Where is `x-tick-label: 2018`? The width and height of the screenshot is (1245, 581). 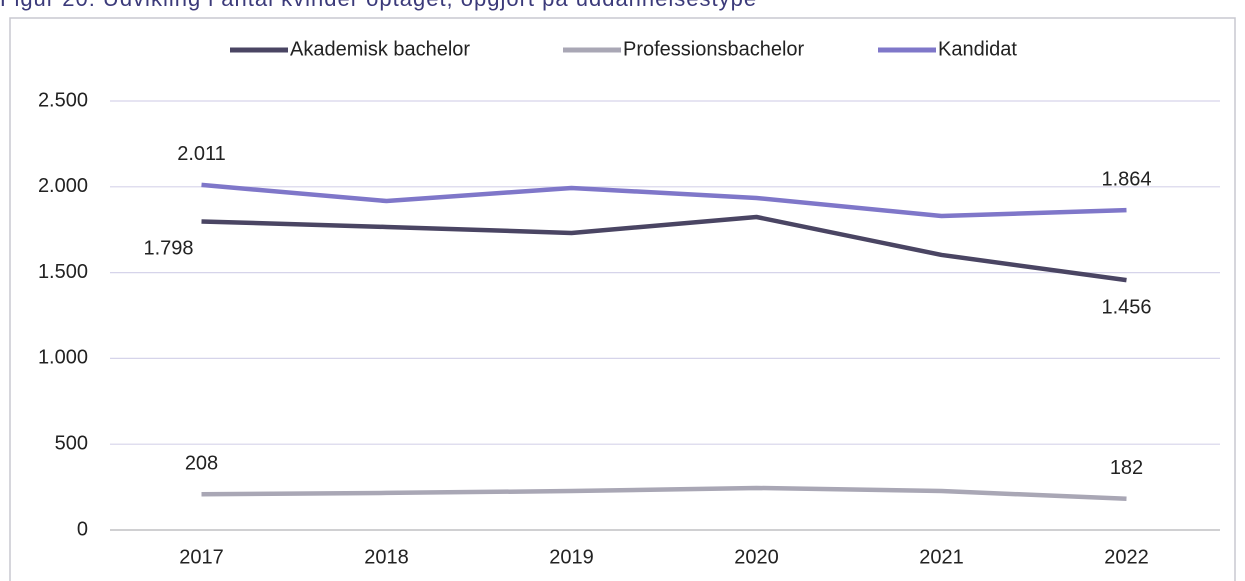 x-tick-label: 2018 is located at coordinates (386, 557).